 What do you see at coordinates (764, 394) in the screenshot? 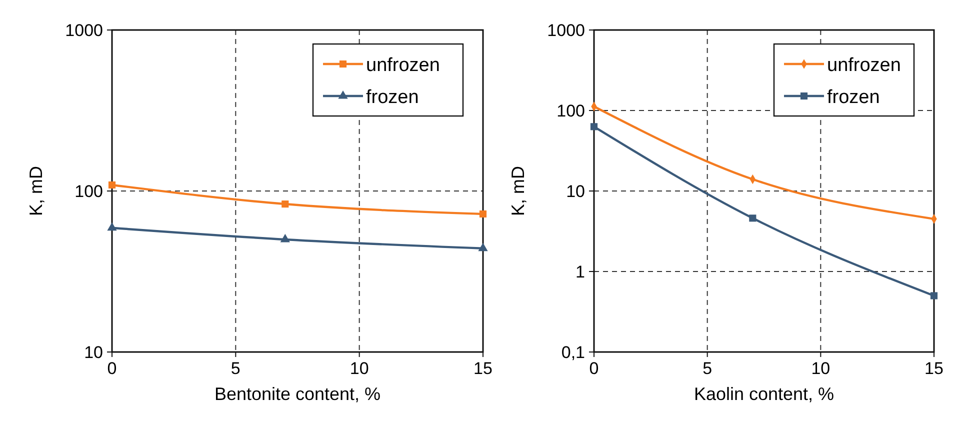
I see `x-axis-title: Kaolin content, %` at bounding box center [764, 394].